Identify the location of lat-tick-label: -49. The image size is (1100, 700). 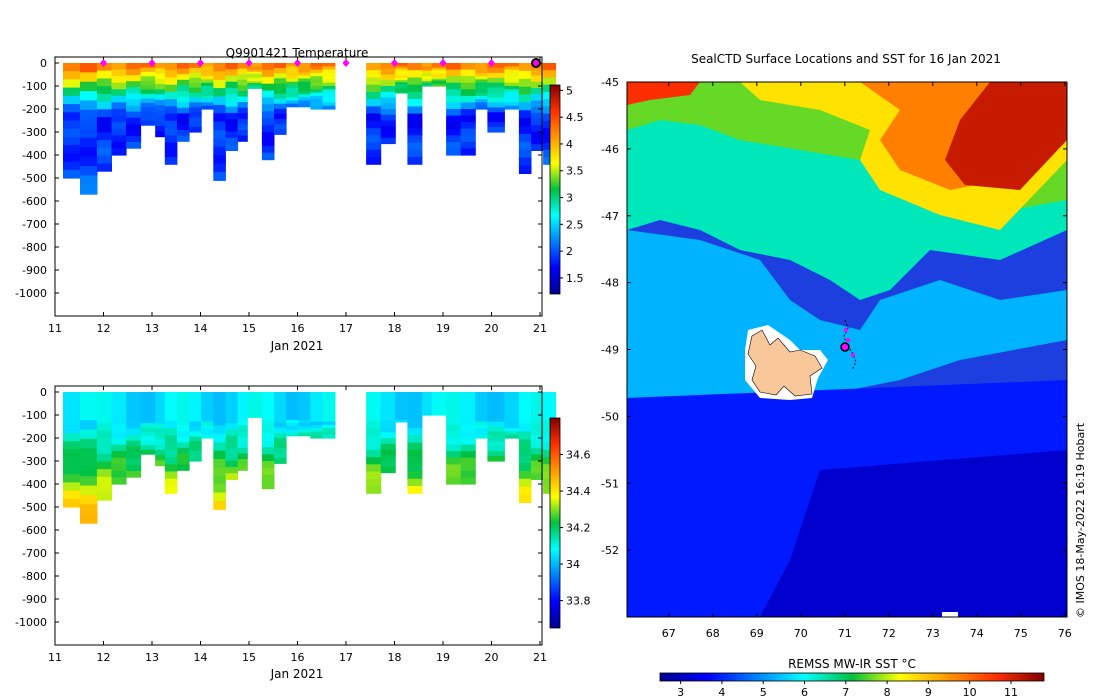
(610, 350).